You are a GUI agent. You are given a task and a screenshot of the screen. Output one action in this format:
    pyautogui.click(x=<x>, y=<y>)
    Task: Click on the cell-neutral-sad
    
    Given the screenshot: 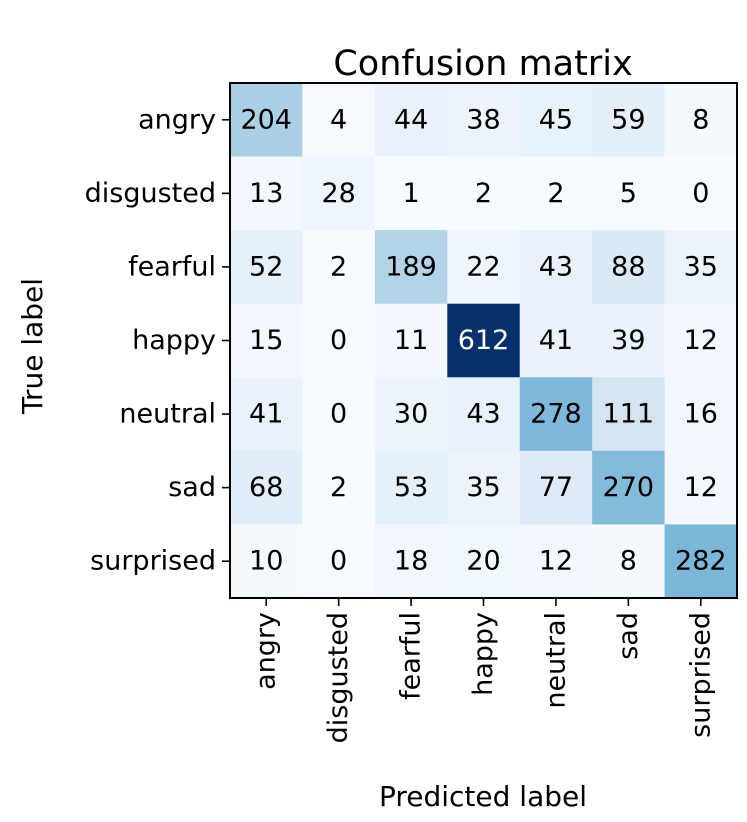 What is the action you would take?
    pyautogui.click(x=629, y=414)
    